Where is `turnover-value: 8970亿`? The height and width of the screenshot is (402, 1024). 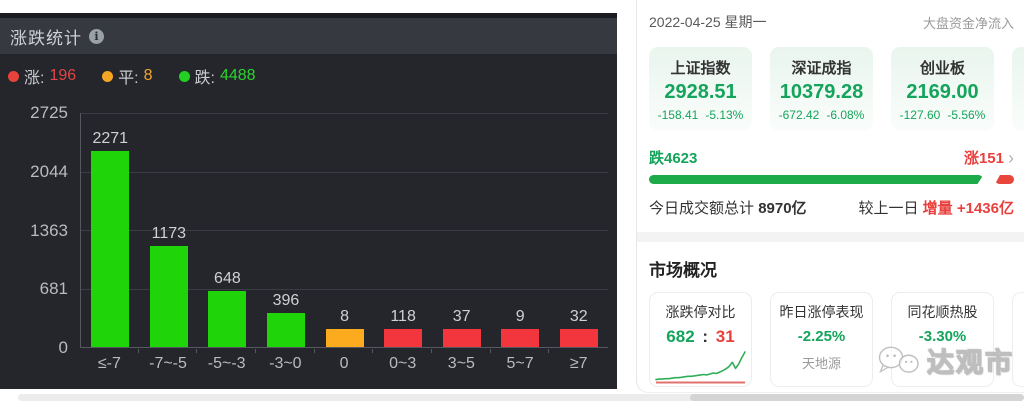 turnover-value: 8970亿 is located at coordinates (782, 208).